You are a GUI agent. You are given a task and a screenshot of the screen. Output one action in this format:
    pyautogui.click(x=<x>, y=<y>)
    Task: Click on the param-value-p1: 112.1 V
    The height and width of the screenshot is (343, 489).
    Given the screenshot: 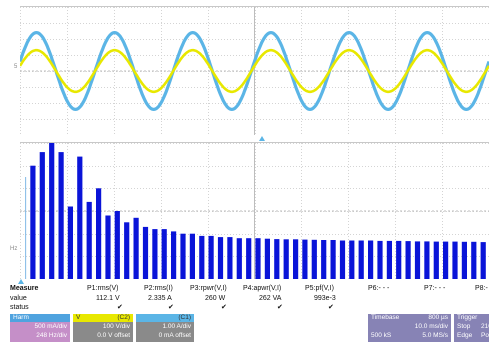 What is the action you would take?
    pyautogui.click(x=108, y=298)
    